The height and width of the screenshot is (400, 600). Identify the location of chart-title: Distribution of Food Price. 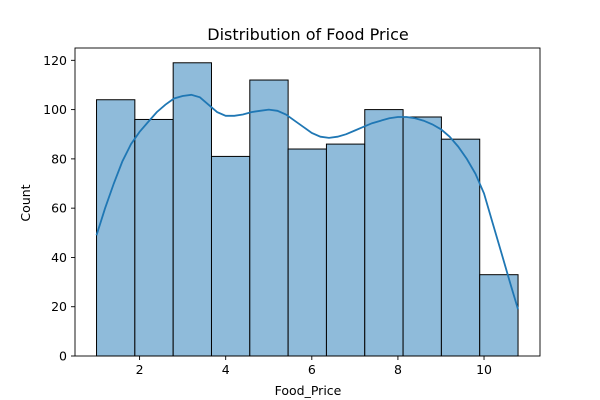
(307, 34).